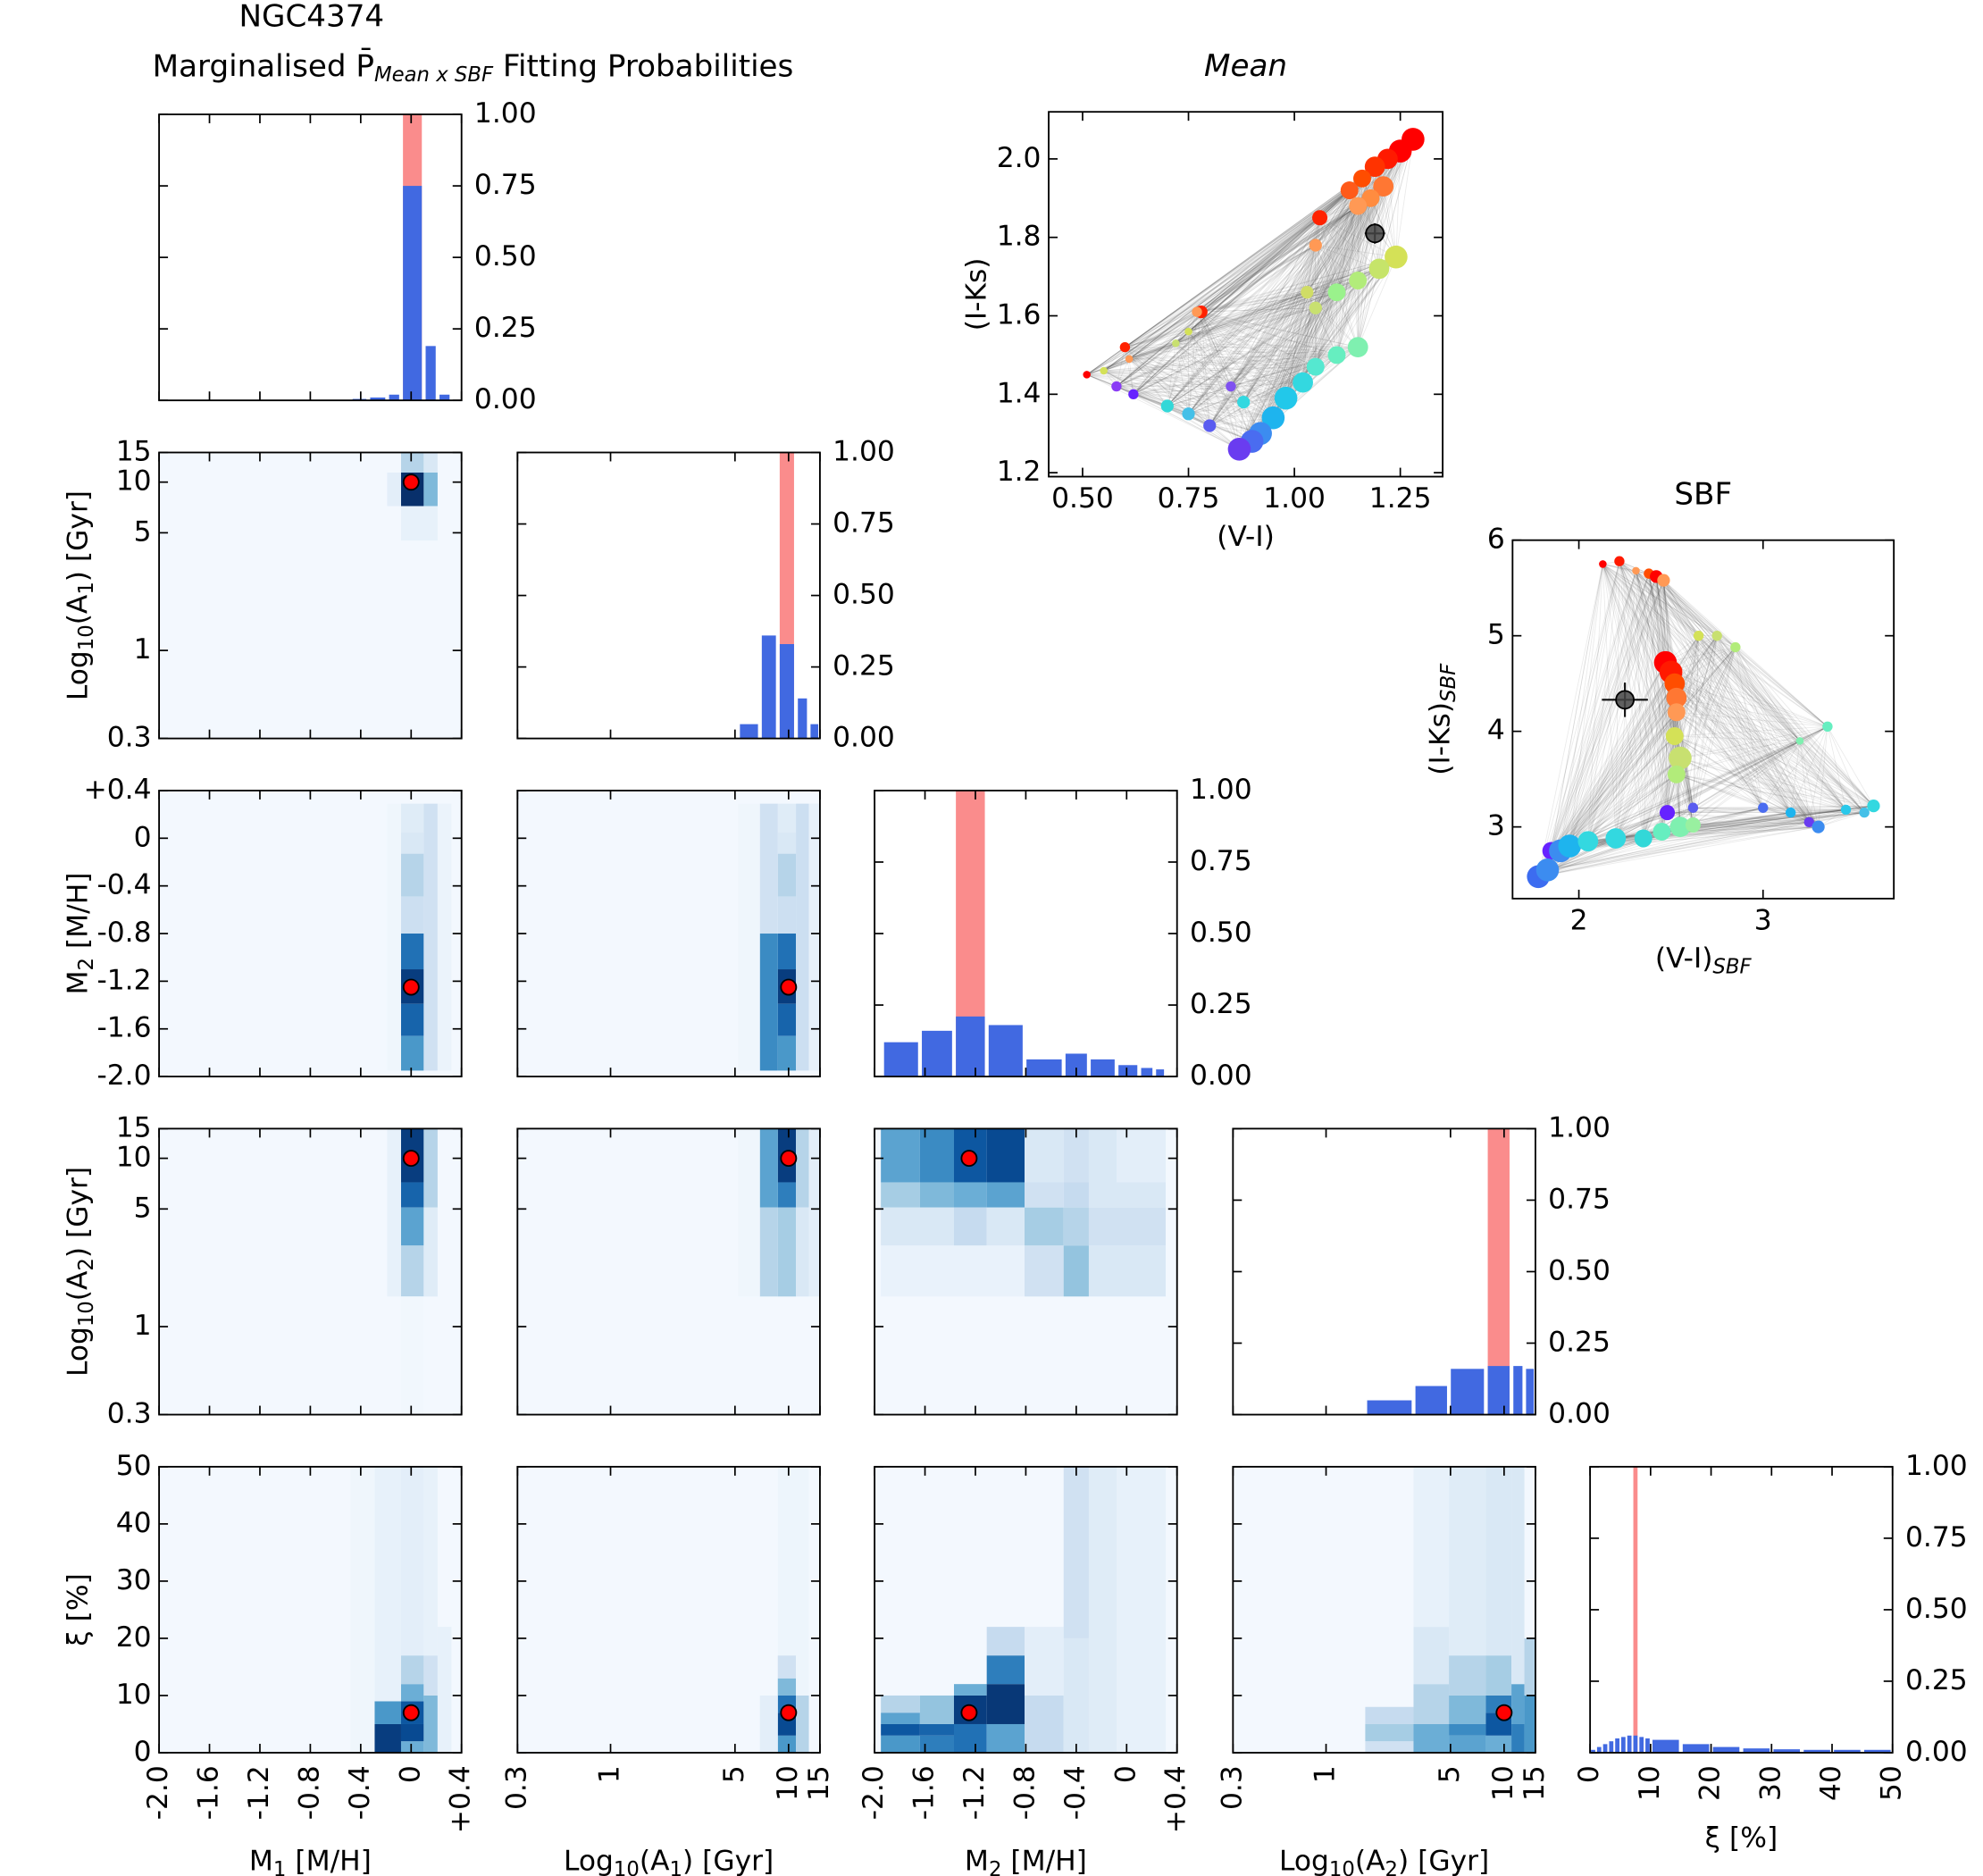  Describe the element at coordinates (506, 328) in the screenshot. I see `y-tick-label: 0.25` at that location.